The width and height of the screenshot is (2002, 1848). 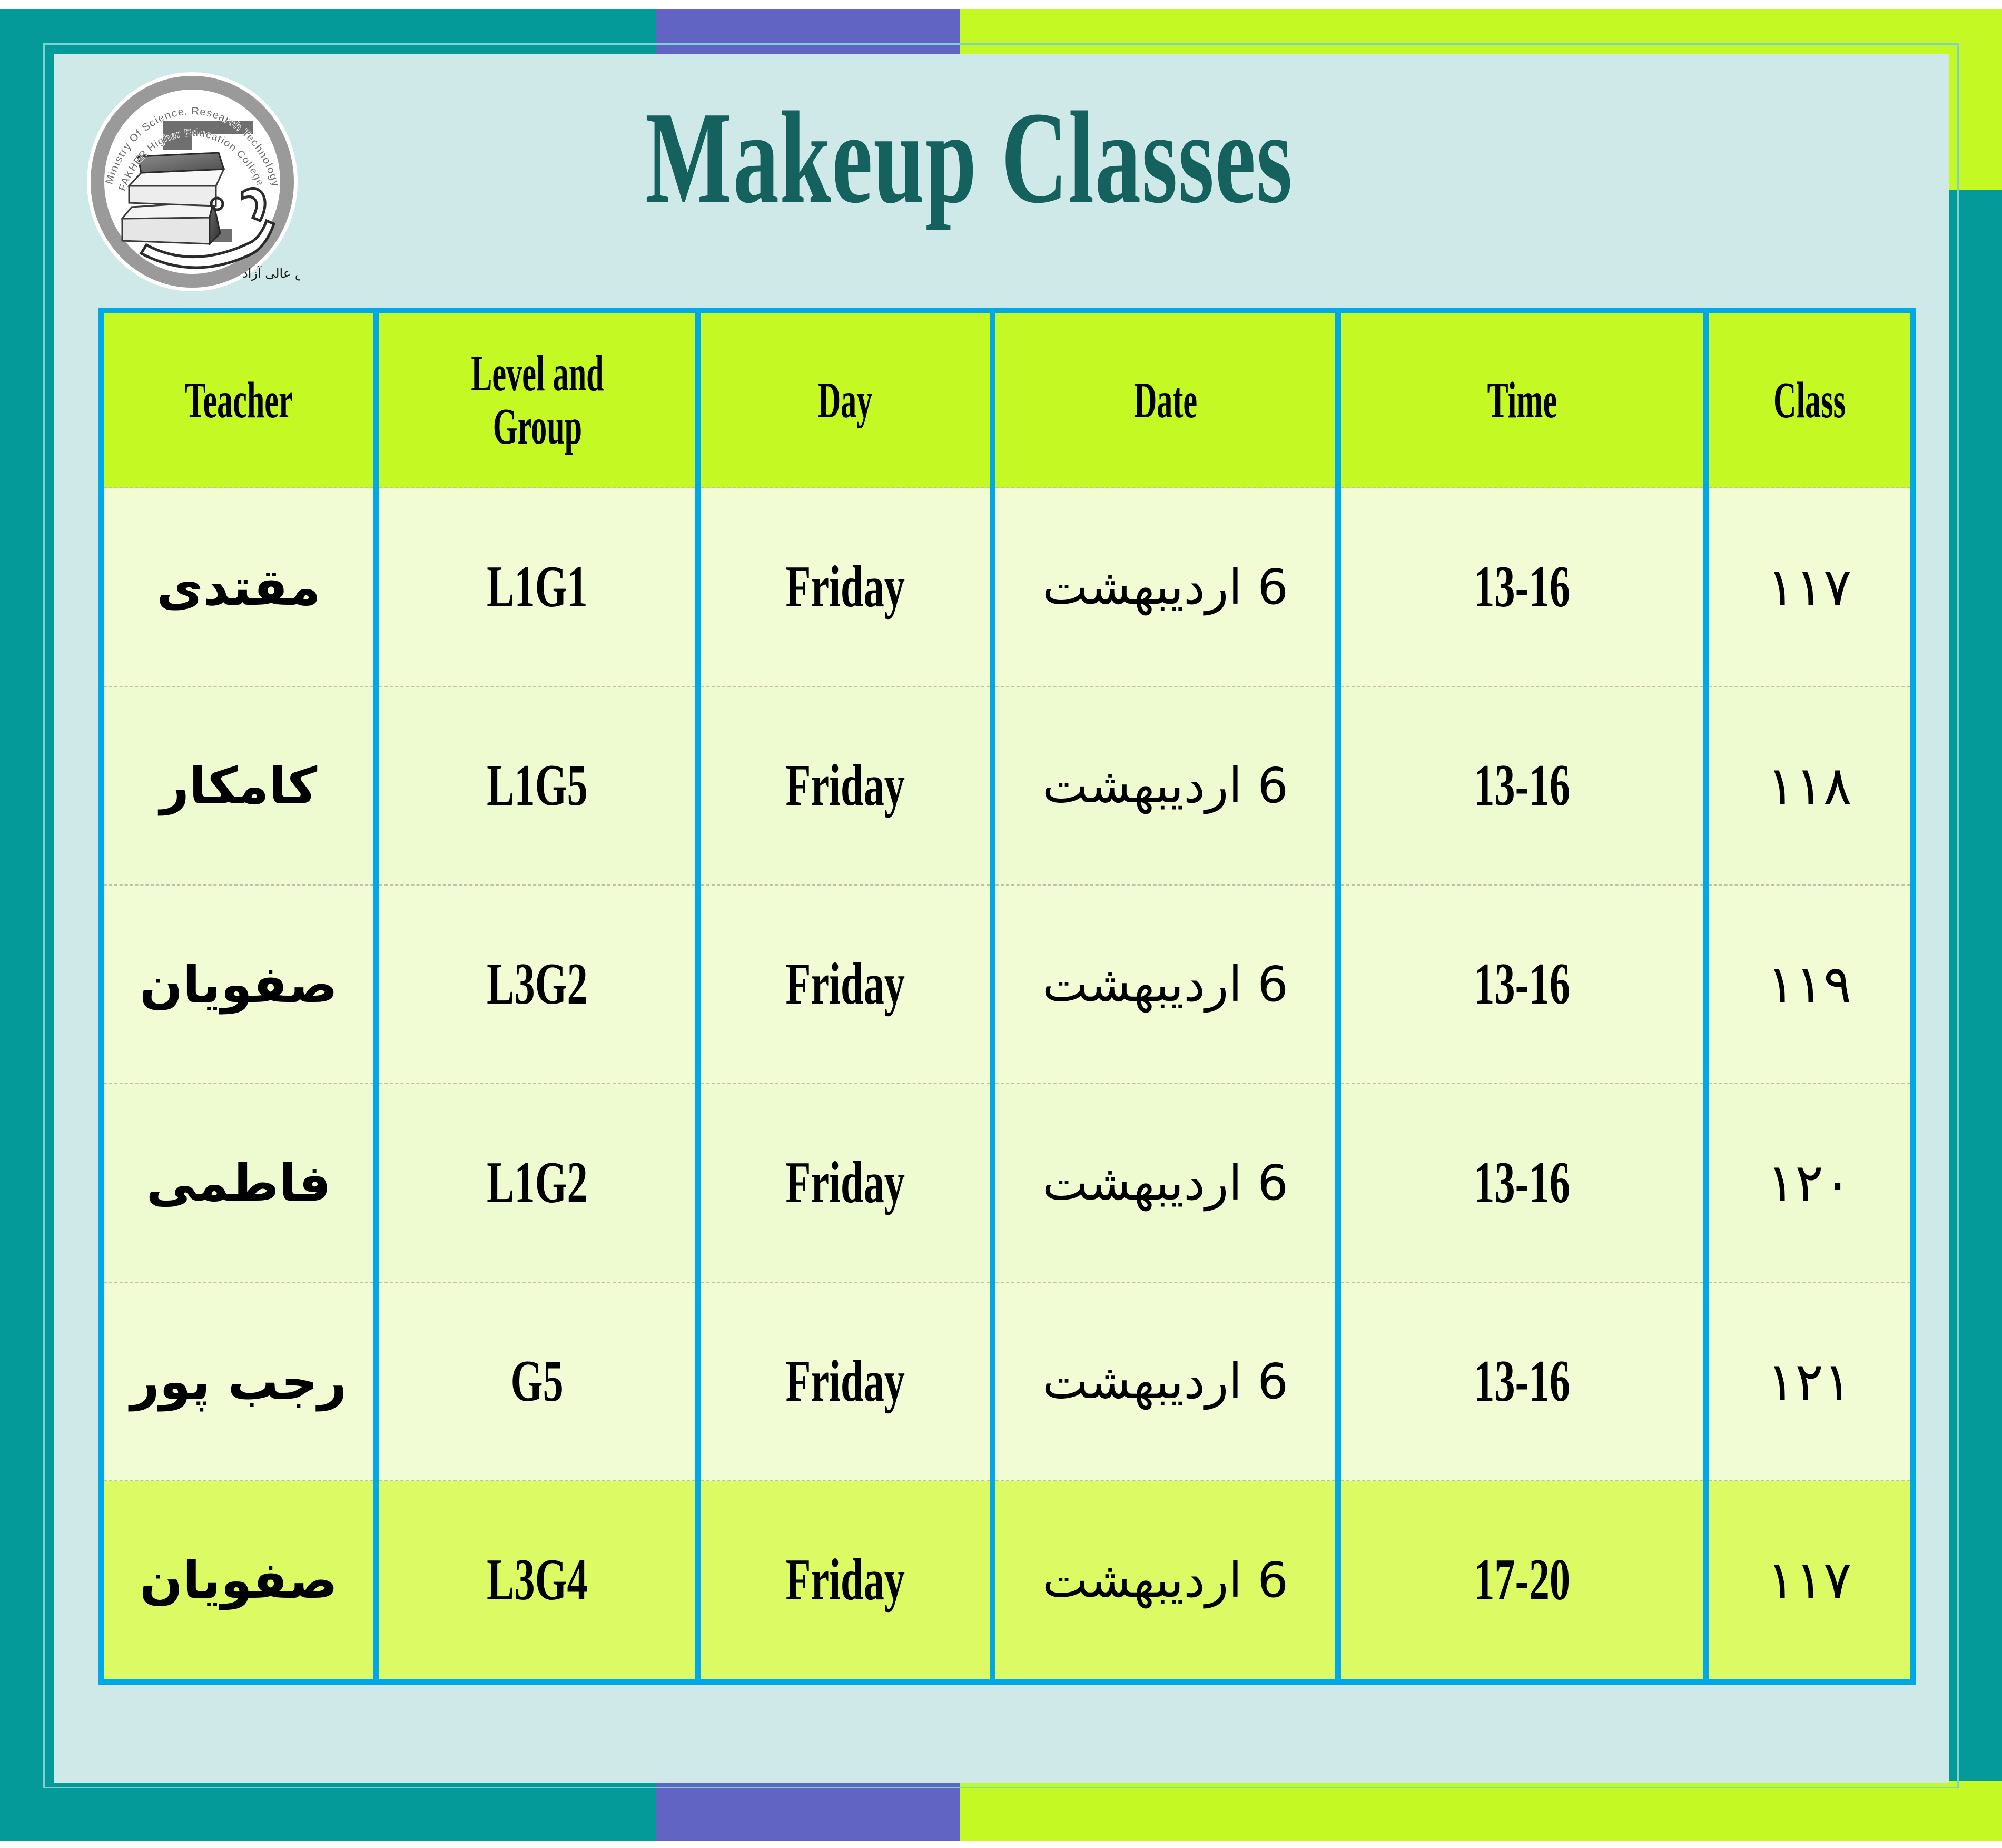 I want to click on cell-level-group: L3G2, so click(x=537, y=984).